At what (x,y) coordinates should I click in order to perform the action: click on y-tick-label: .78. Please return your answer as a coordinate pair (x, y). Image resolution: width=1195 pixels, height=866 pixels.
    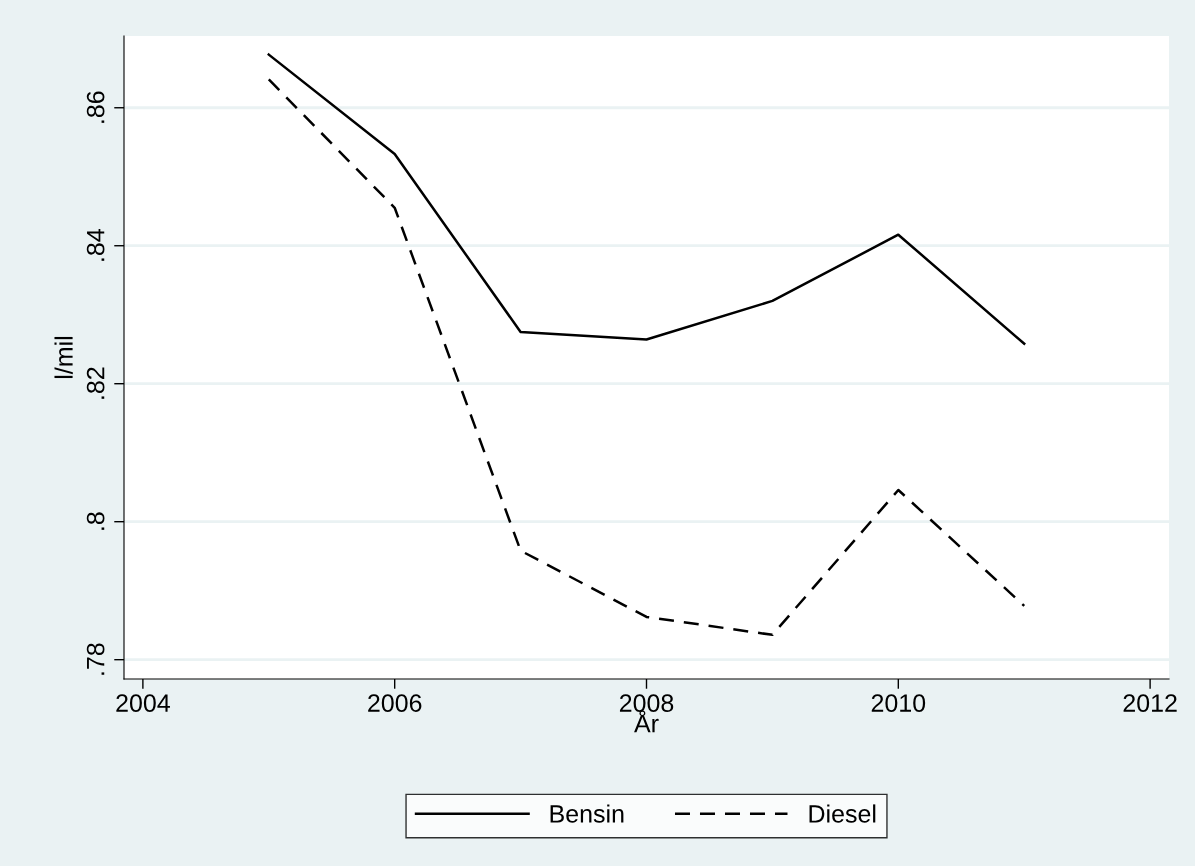
    Looking at the image, I should click on (95, 659).